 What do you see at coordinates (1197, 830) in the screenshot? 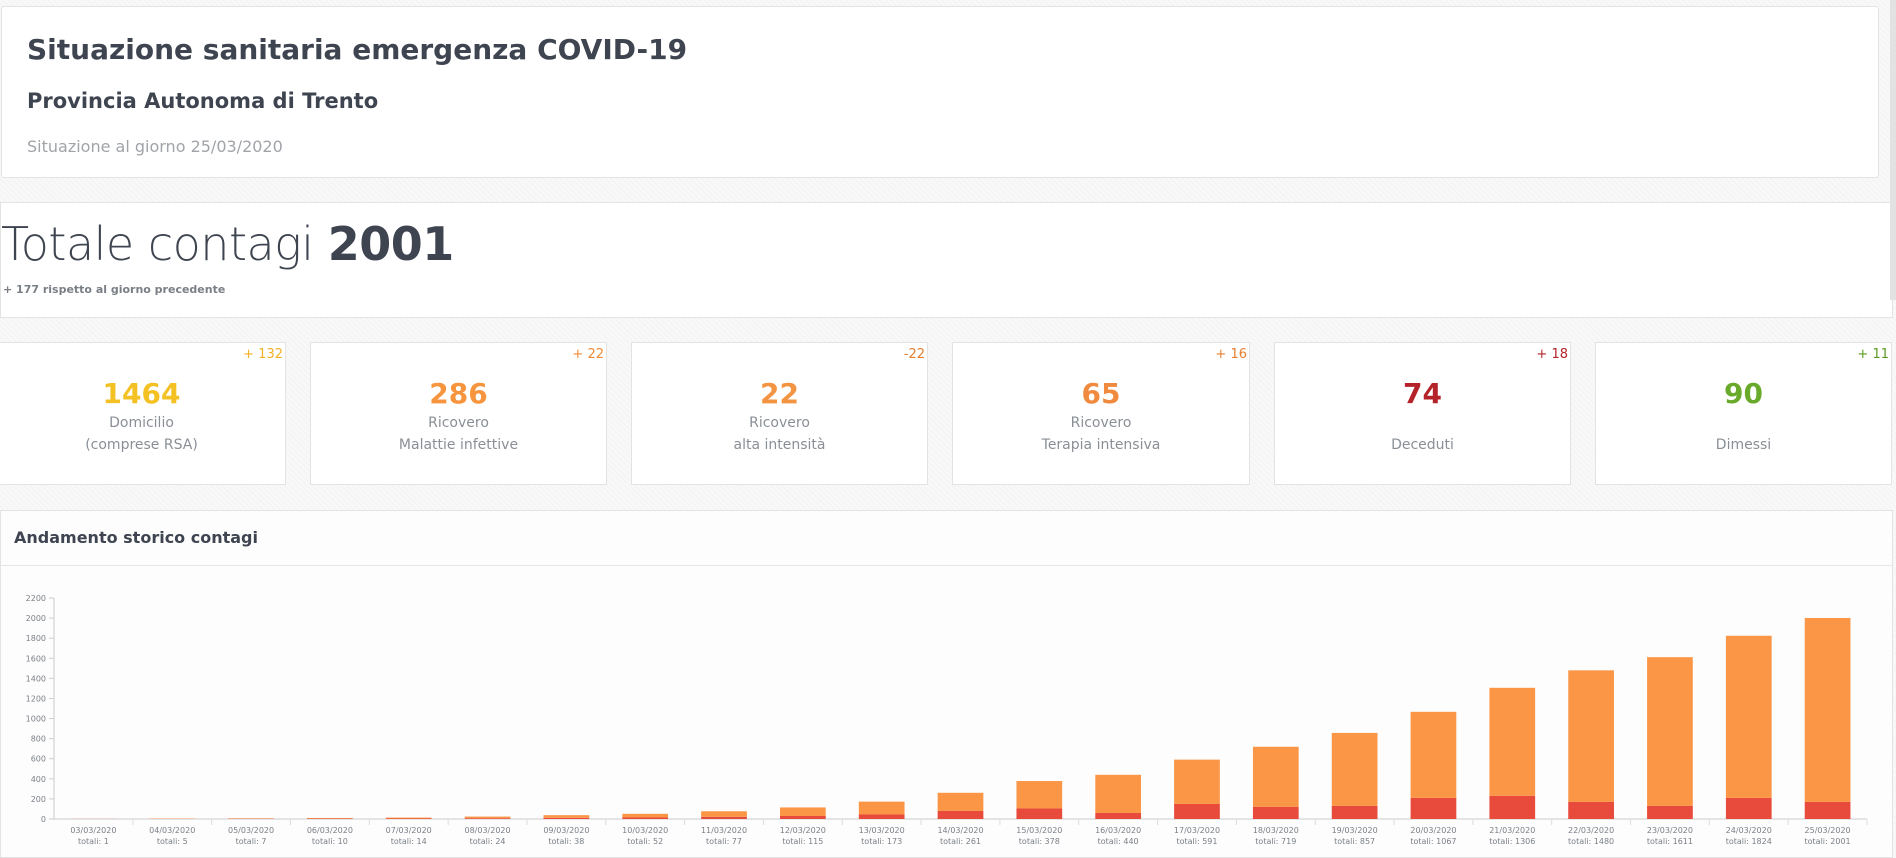
I see `x-tick-label: 17/03/2020` at bounding box center [1197, 830].